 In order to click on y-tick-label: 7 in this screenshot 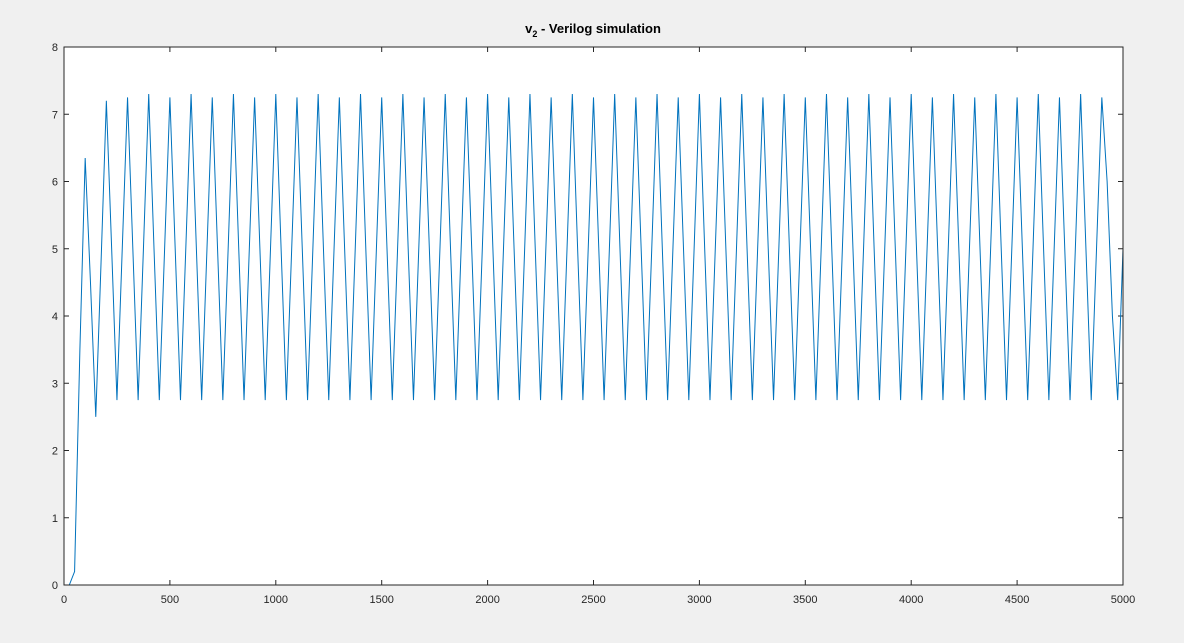, I will do `click(55, 115)`.